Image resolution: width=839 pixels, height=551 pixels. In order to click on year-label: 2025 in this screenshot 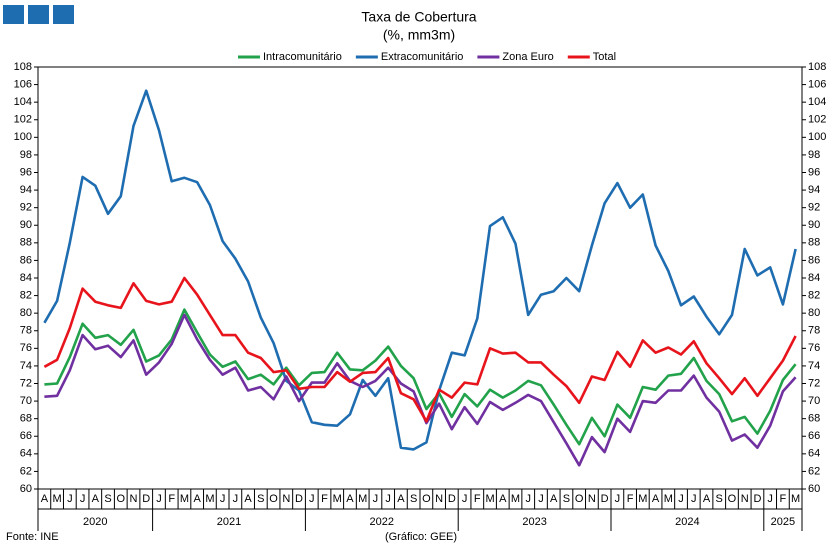, I will do `click(783, 522)`.